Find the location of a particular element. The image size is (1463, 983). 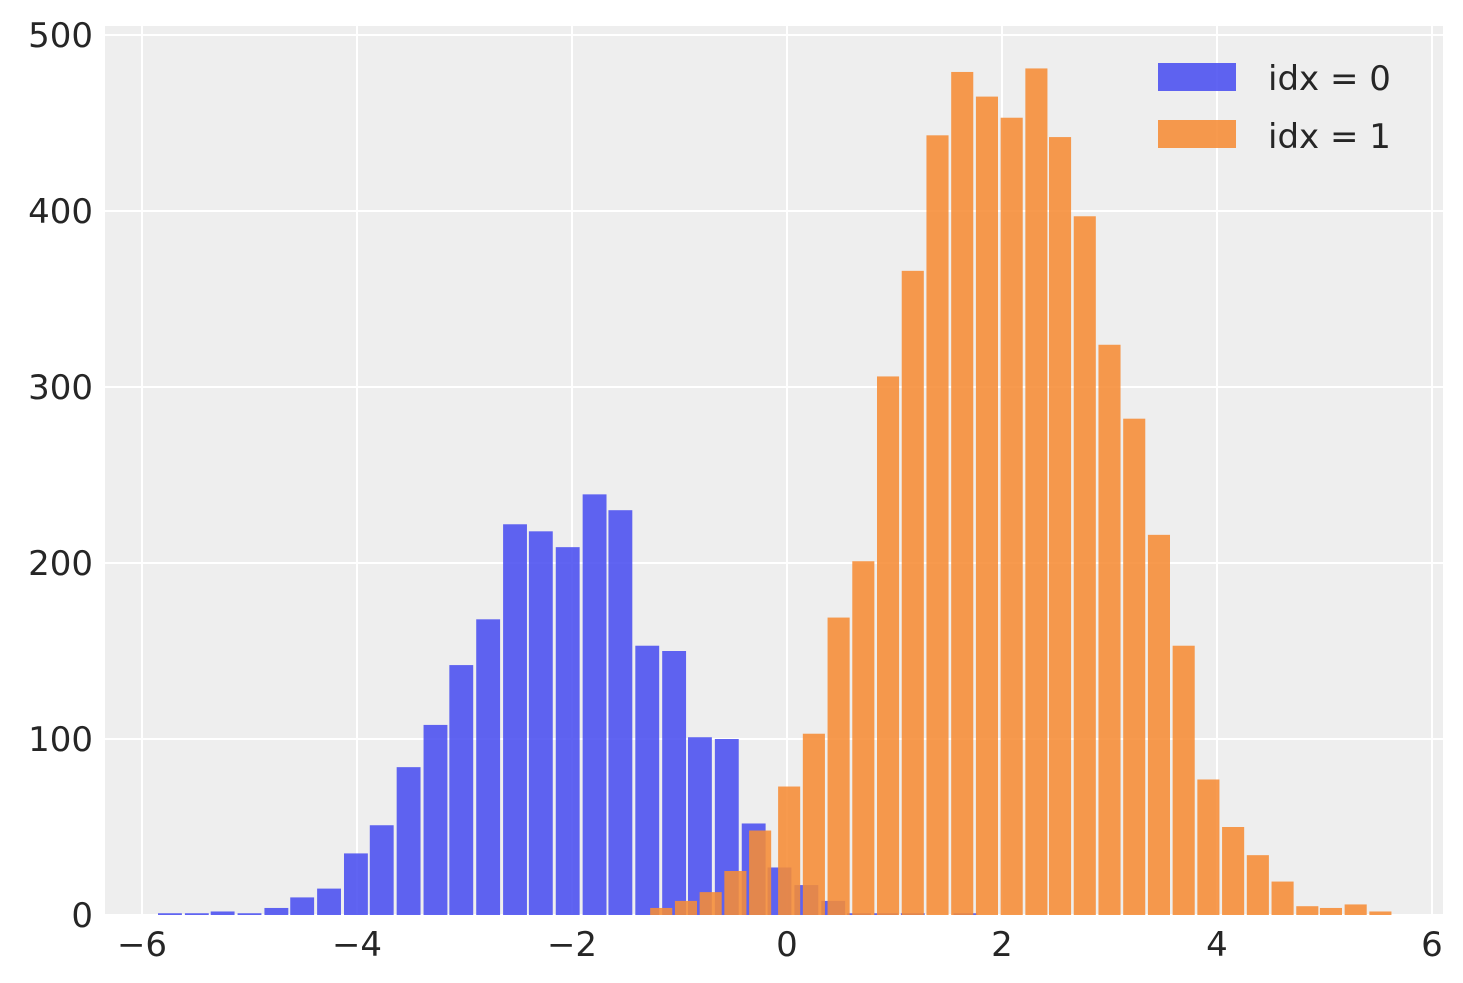

x-axis-tick-labels: −6 −4 −2 0 2 4 6 is located at coordinates (780, 945).